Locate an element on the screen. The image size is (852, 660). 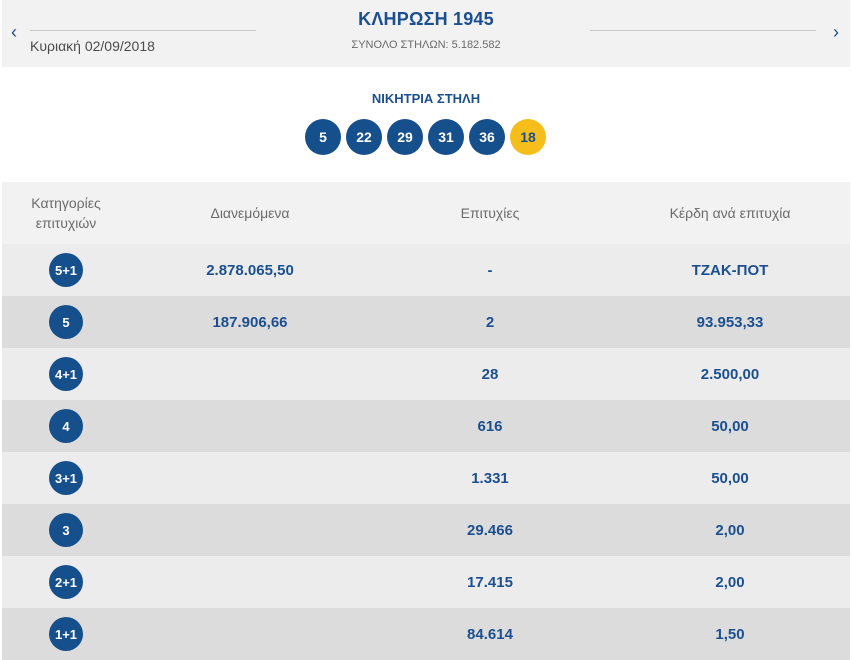
winning-number-ball: 31 is located at coordinates (446, 137).